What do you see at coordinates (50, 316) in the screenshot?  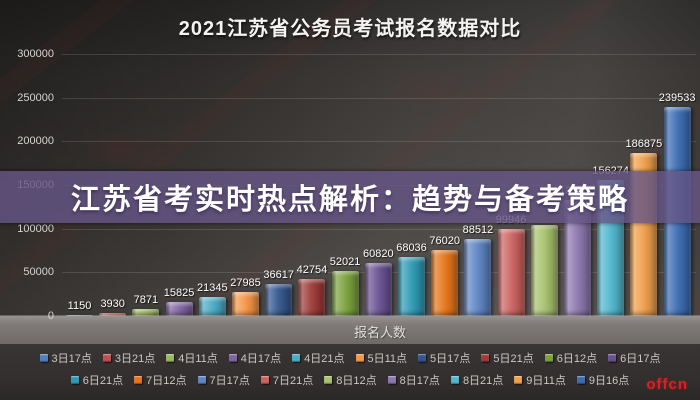 I see `y-axis-tick-label: 0` at bounding box center [50, 316].